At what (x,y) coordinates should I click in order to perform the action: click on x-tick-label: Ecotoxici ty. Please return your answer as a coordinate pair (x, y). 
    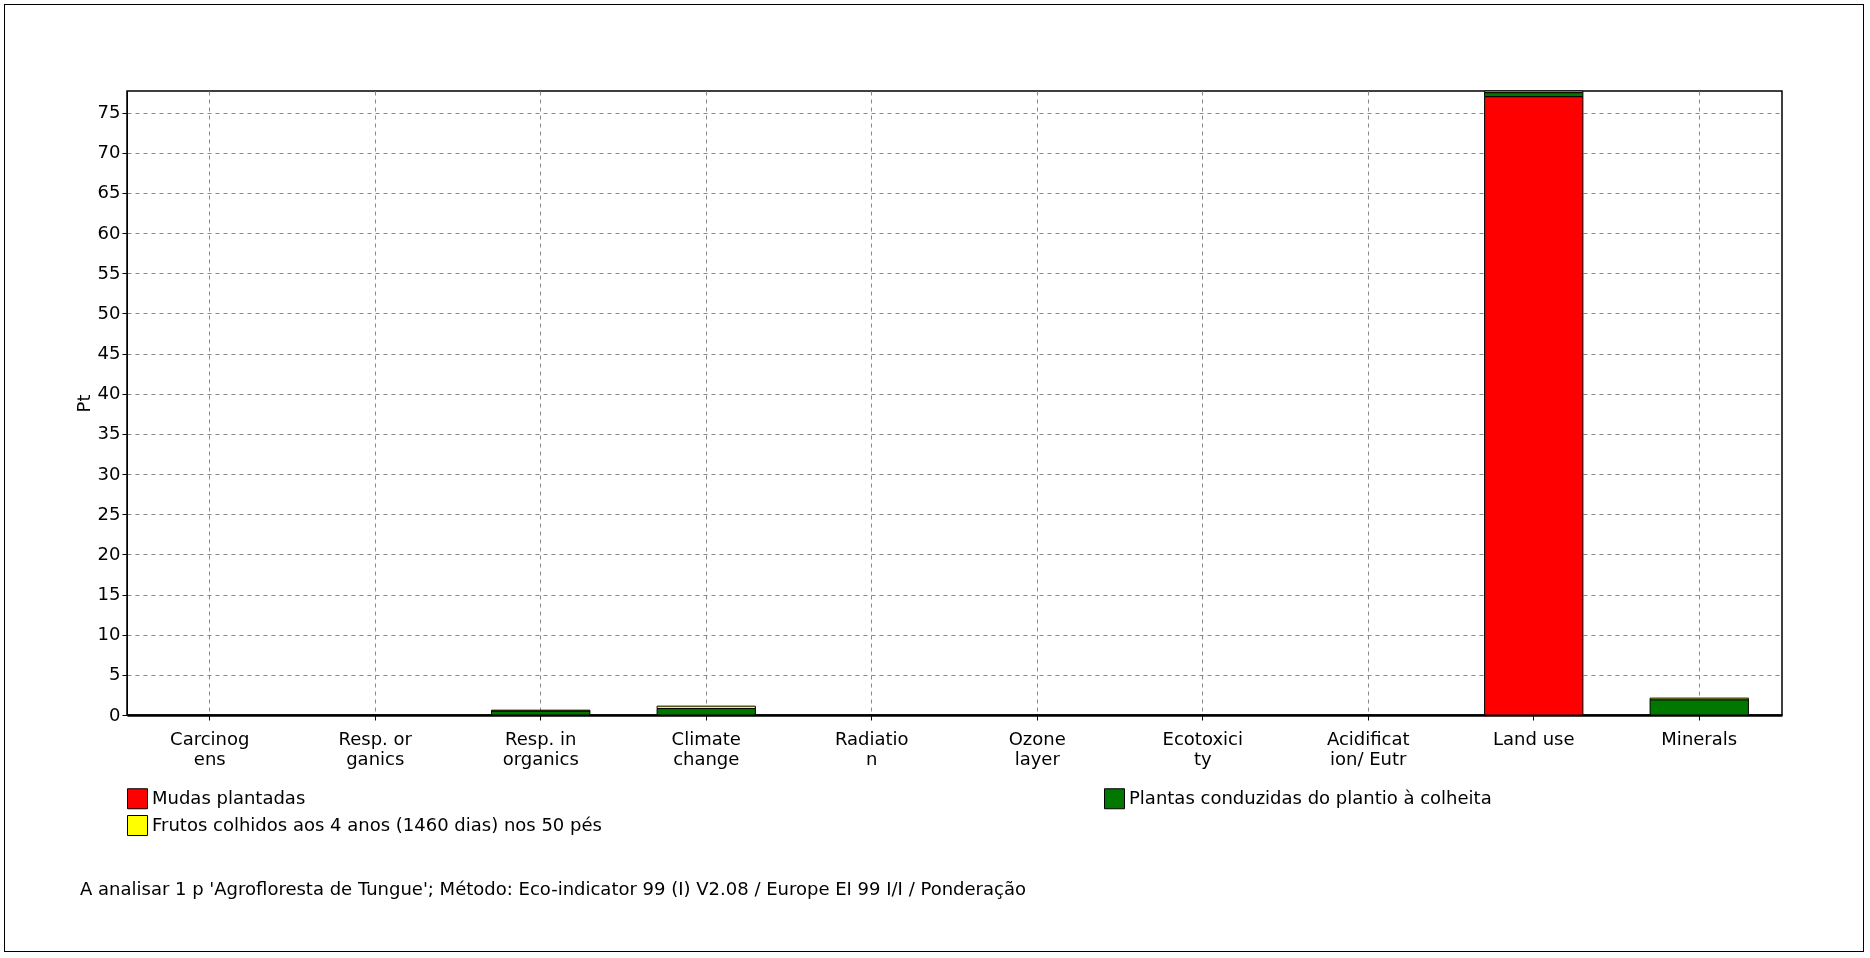
    Looking at the image, I should click on (1202, 748).